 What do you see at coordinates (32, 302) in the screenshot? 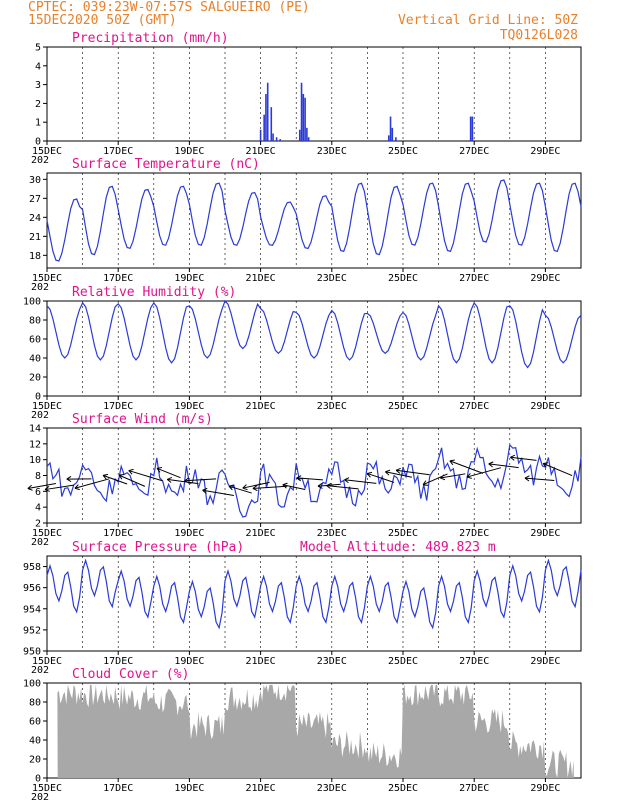
I see `y-tick-label: 100` at bounding box center [32, 302].